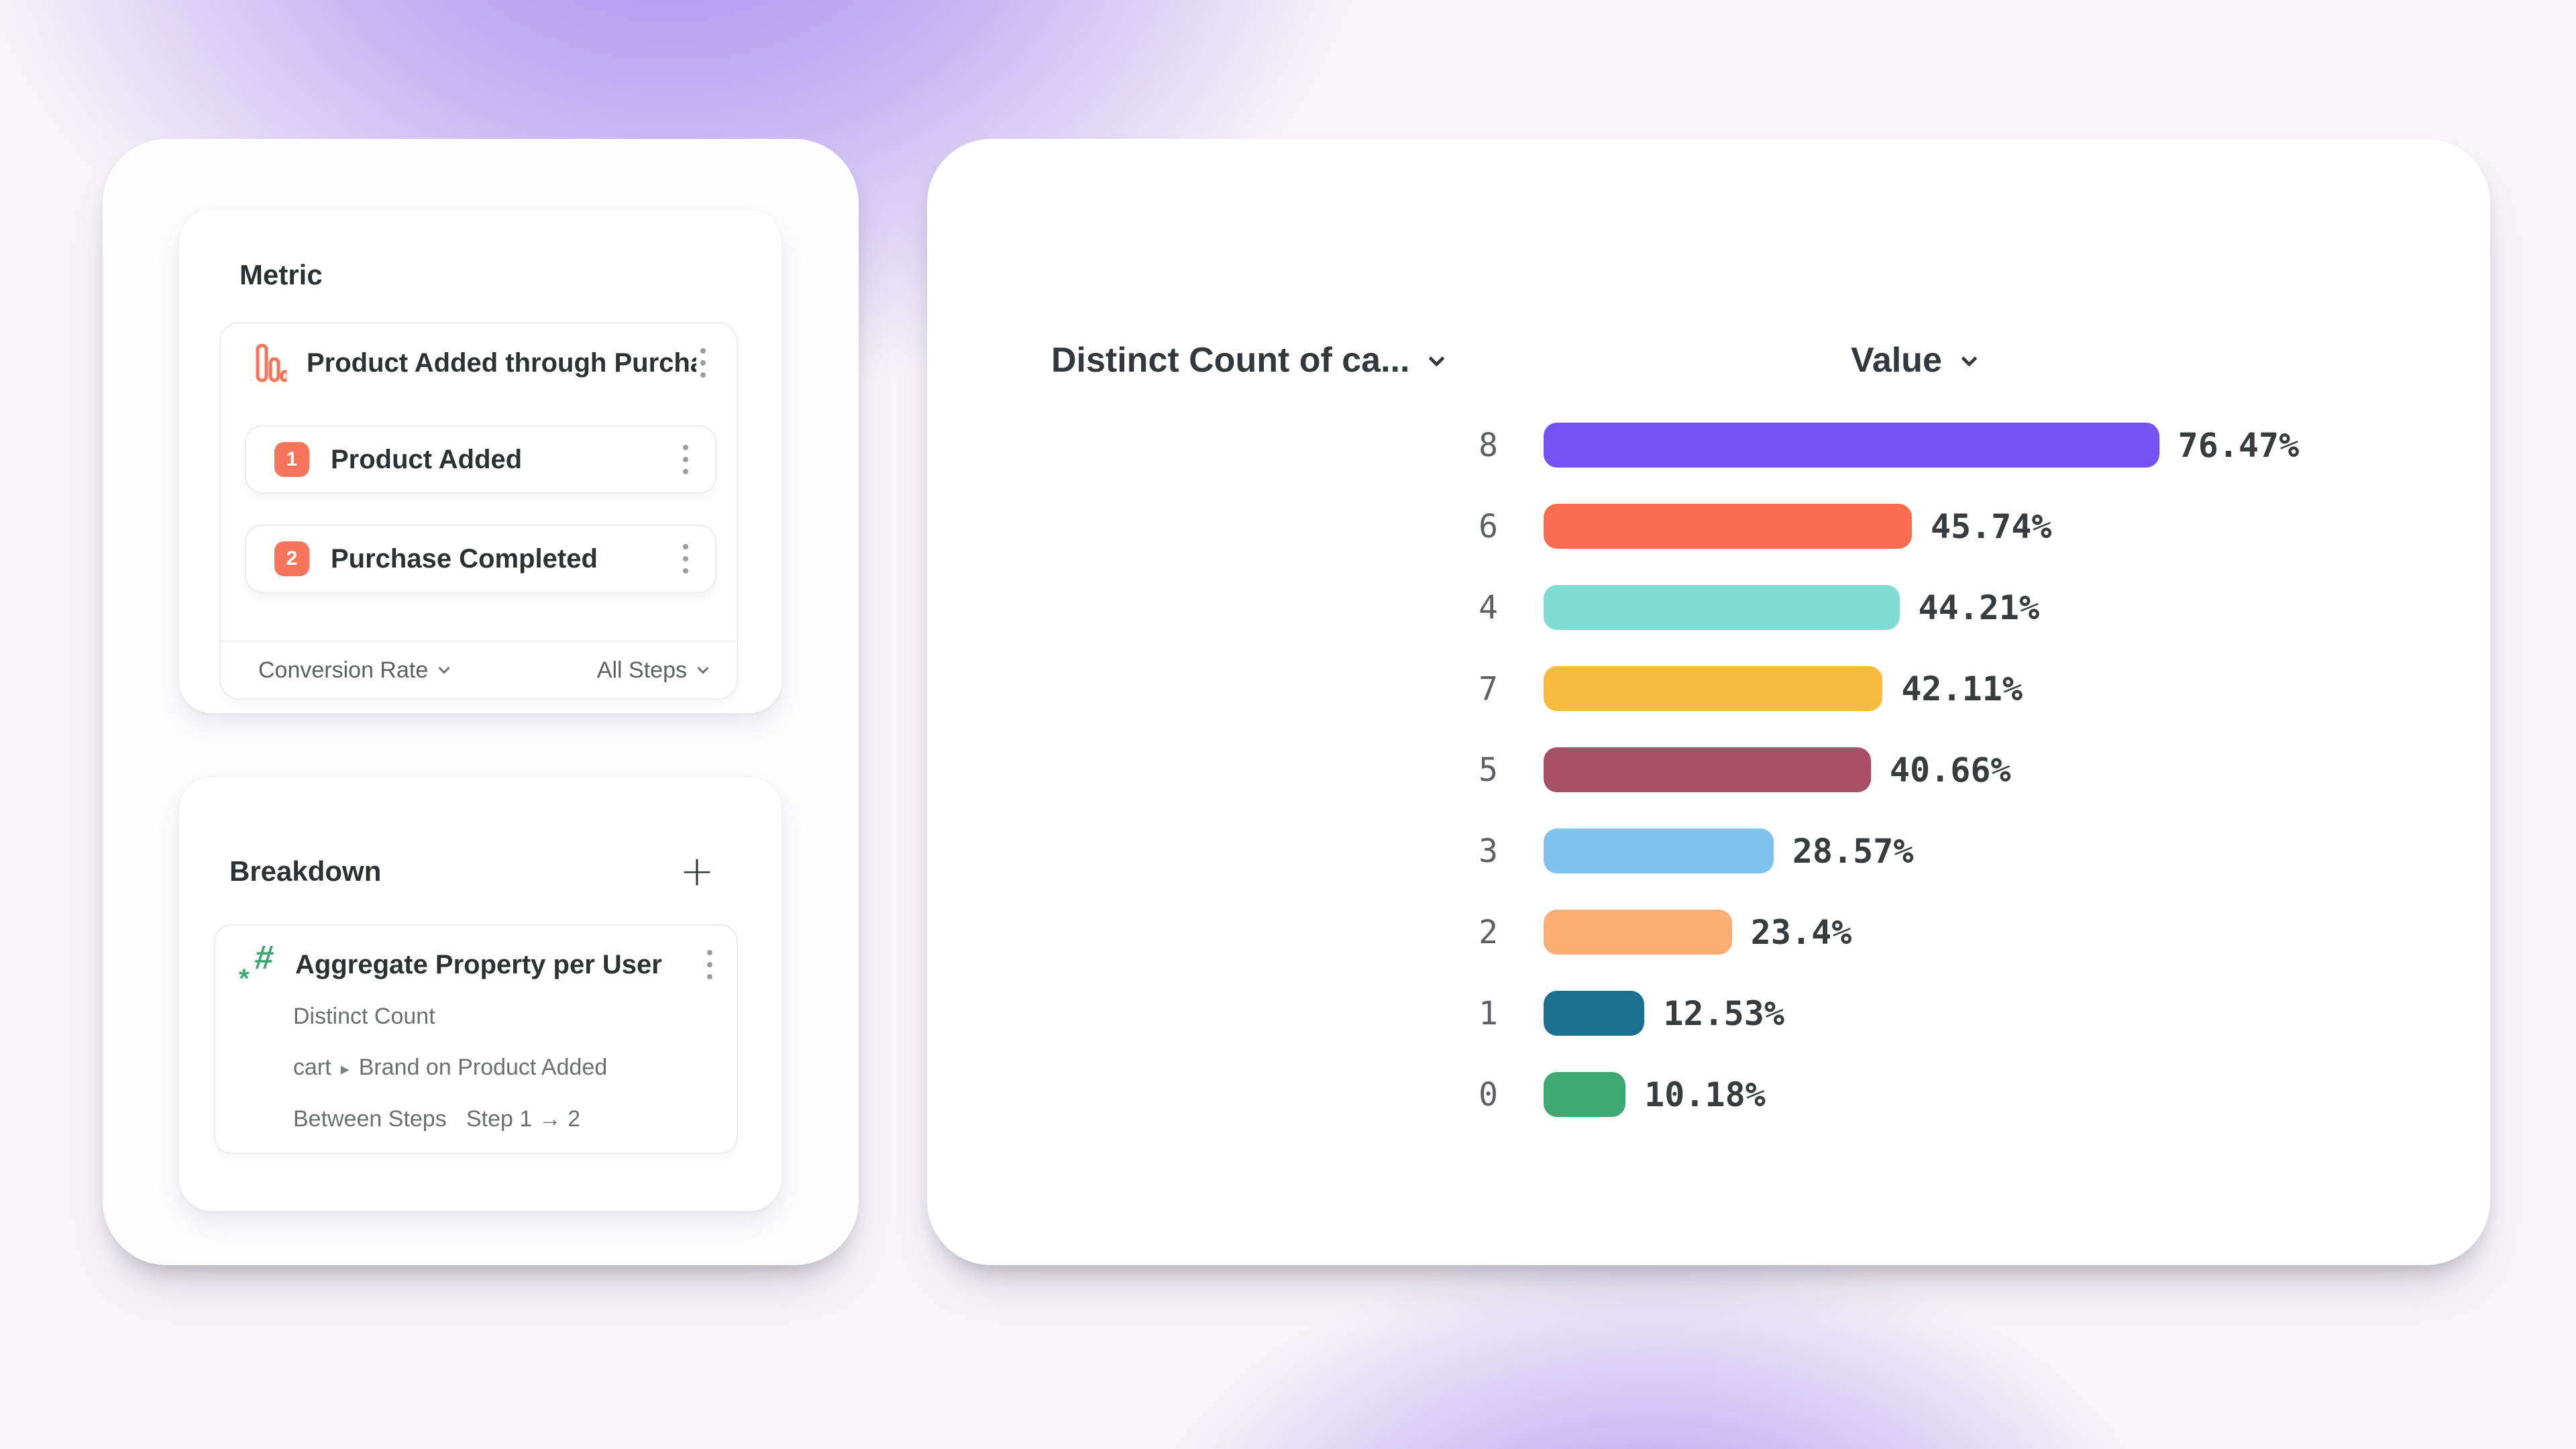 This screenshot has height=1449, width=2576. Describe the element at coordinates (1991, 526) in the screenshot. I see `value-label: 45.74%` at that location.